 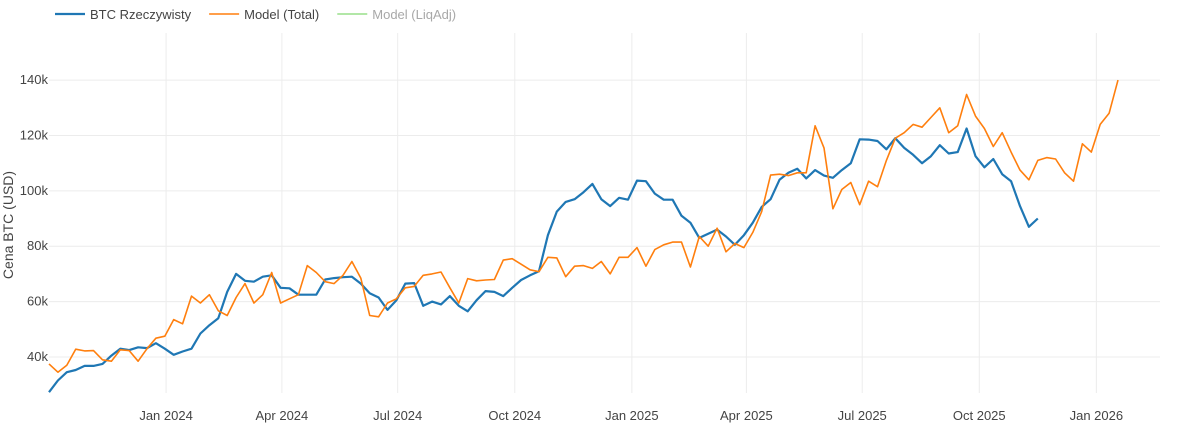 What do you see at coordinates (34, 218) in the screenshot?
I see `y-axis-ticks: 40k 60k 80k 100k 120k 140k` at bounding box center [34, 218].